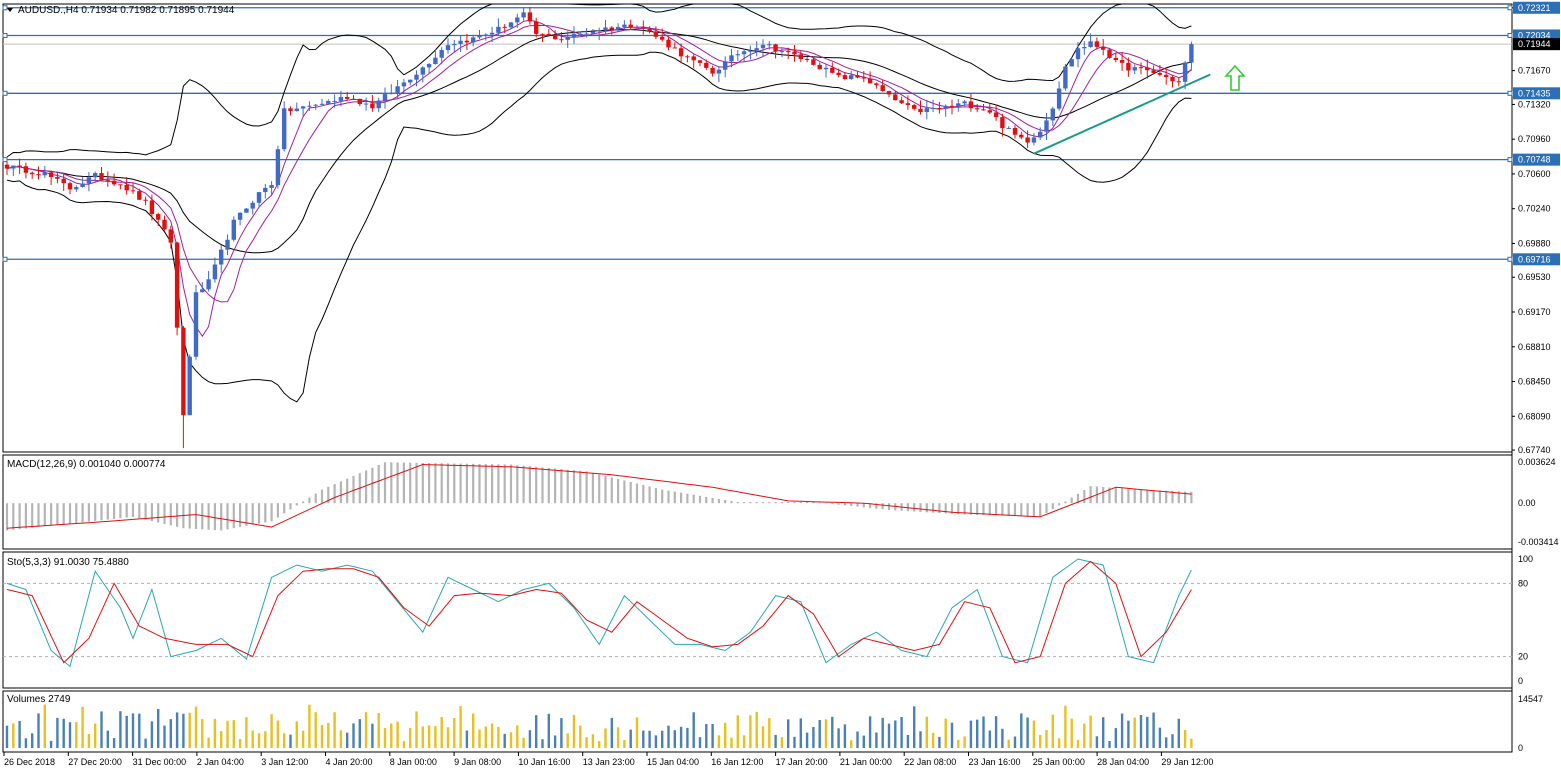  What do you see at coordinates (599, 496) in the screenshot?
I see `macd-signal-line` at bounding box center [599, 496].